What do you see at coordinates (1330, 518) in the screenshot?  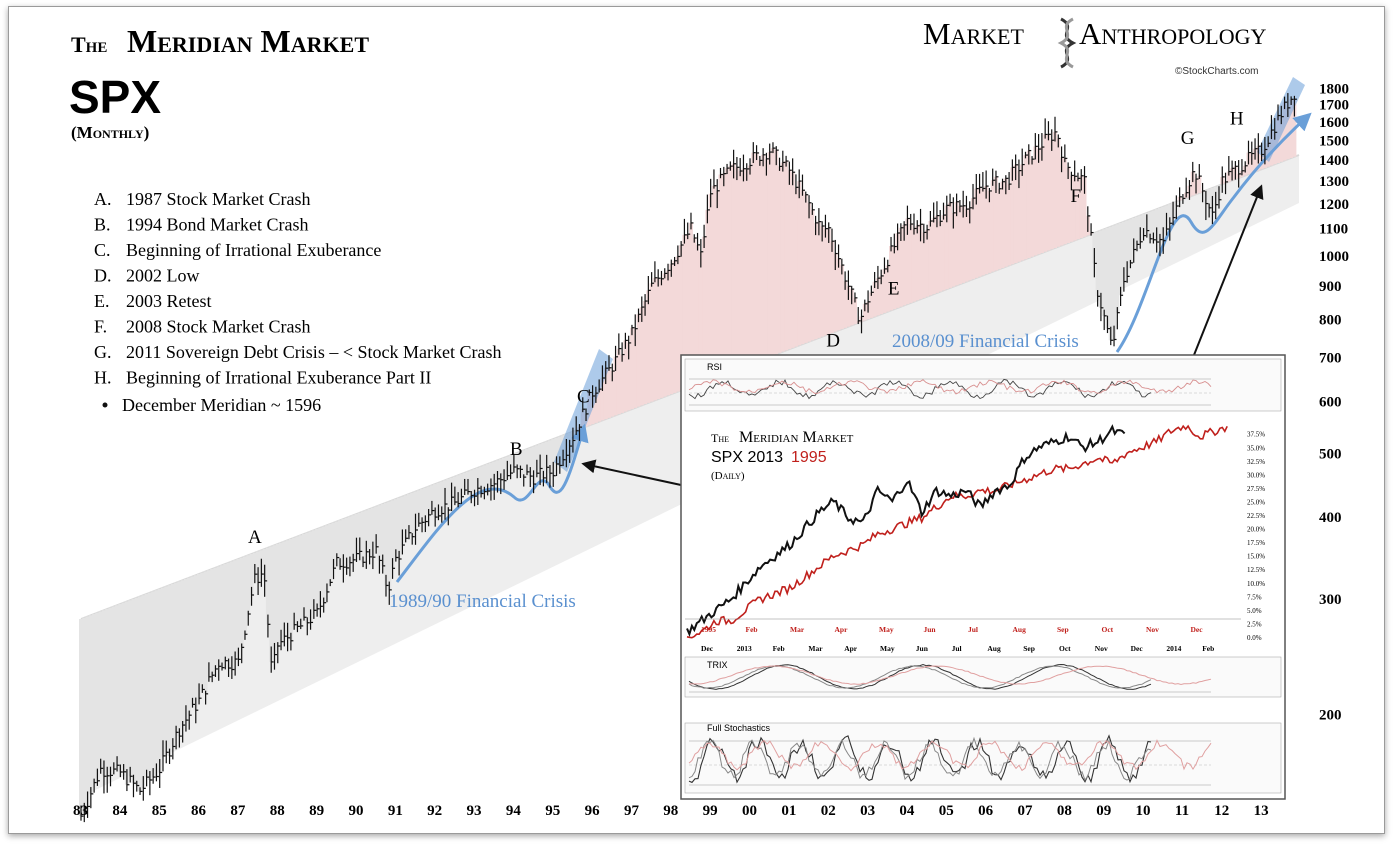 I see `y-tick-label: 400` at bounding box center [1330, 518].